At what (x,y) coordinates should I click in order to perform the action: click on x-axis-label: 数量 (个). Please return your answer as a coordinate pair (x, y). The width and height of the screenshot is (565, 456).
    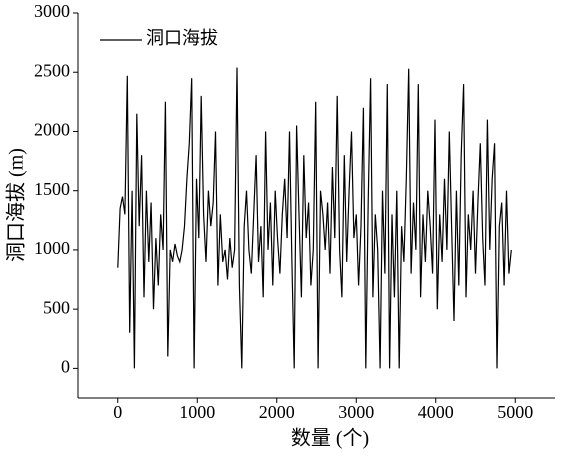
    Looking at the image, I should click on (330, 438).